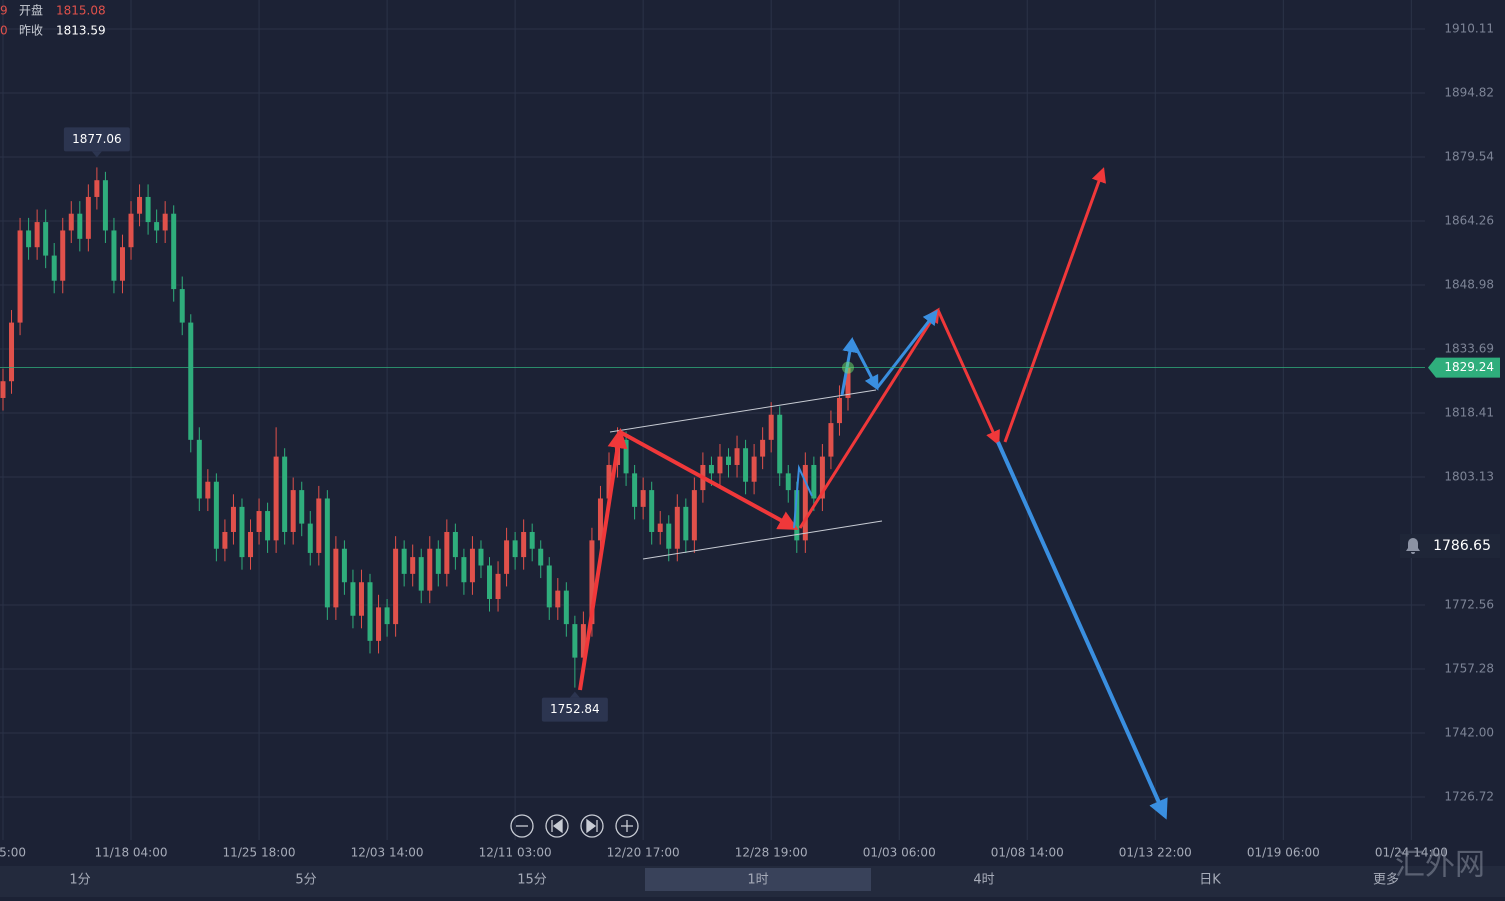 This screenshot has width=1505, height=901. I want to click on high-label: 1877.06, so click(97, 139).